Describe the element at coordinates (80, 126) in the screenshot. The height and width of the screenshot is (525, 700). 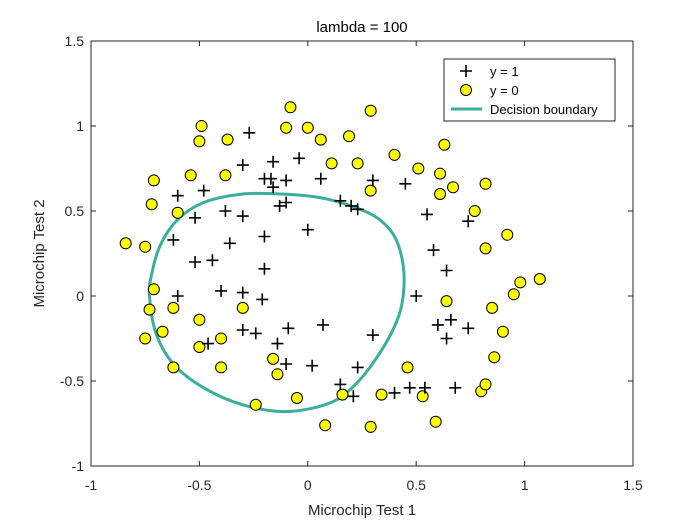
I see `y-tick-label: 1` at that location.